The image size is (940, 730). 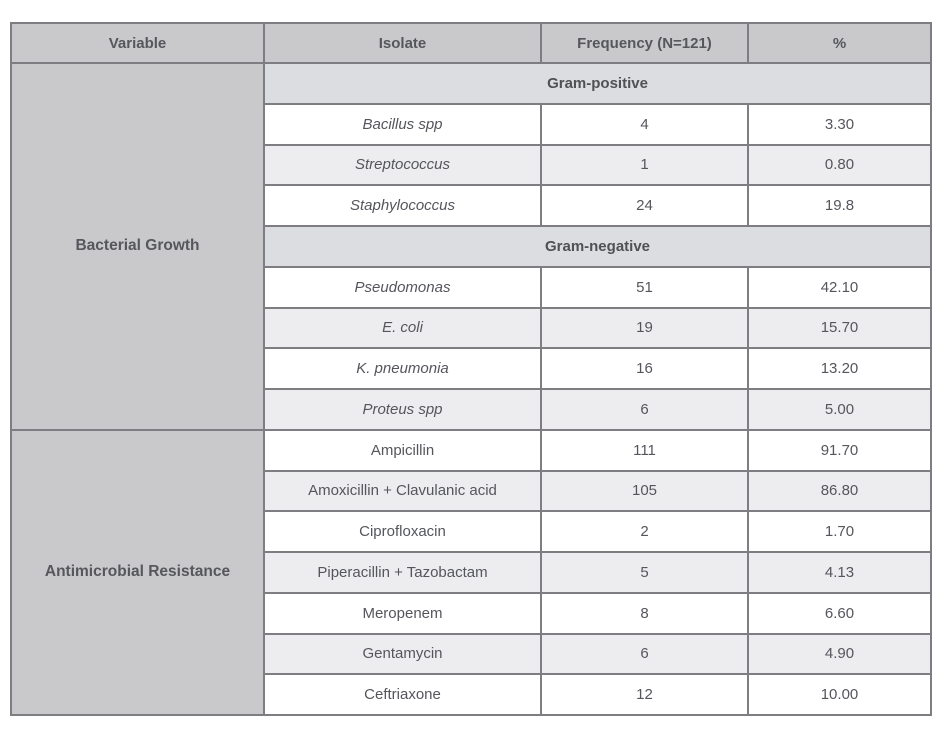 I want to click on frequency-cell: 2, so click(x=644, y=531).